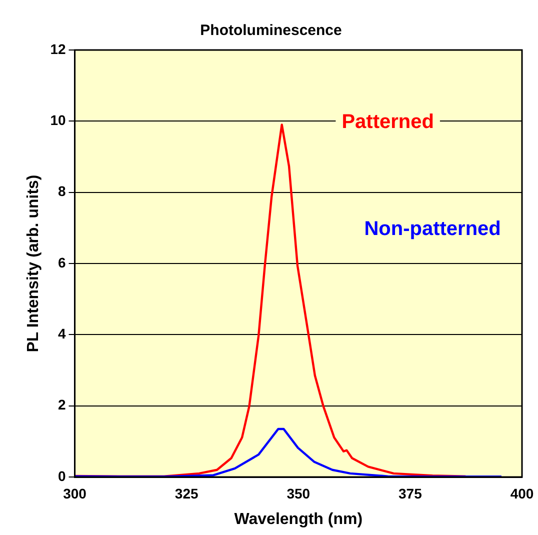  I want to click on text: Non-patterned, so click(432, 229).